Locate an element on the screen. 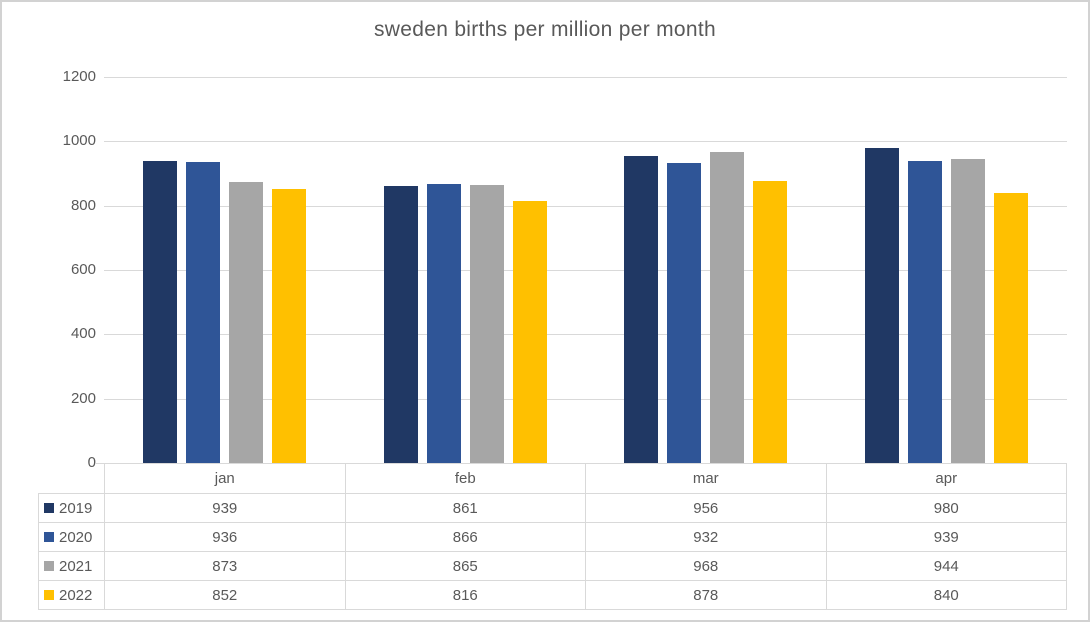  bar-2020-mar is located at coordinates (684, 313).